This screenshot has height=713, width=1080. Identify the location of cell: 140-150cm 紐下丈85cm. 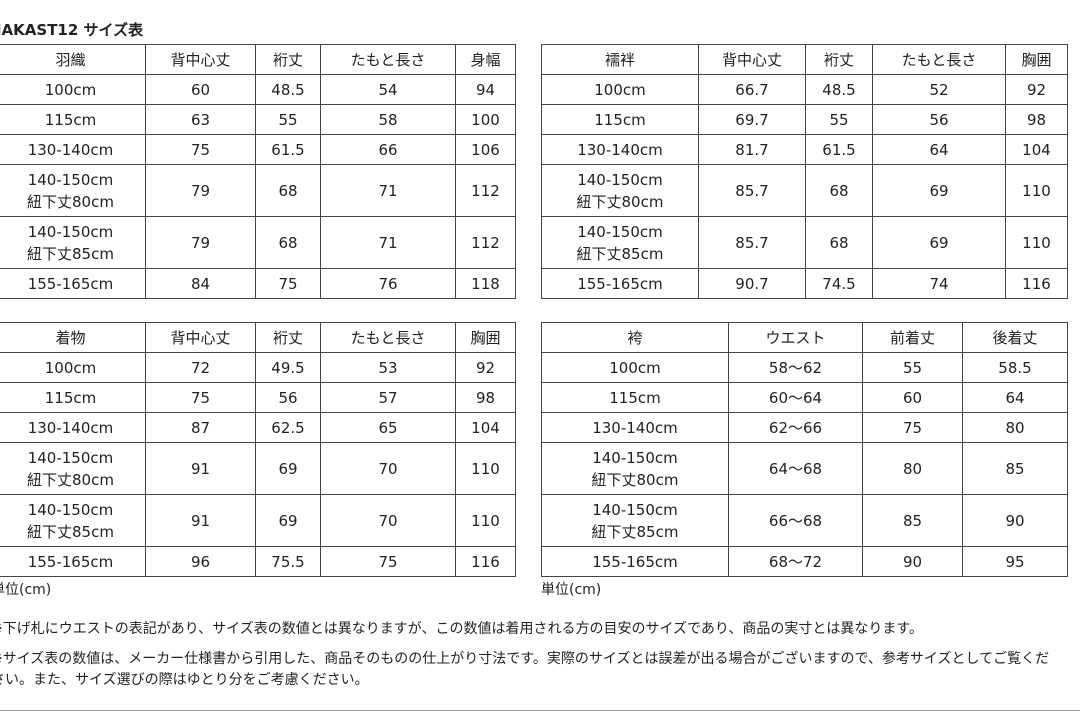
(73, 520).